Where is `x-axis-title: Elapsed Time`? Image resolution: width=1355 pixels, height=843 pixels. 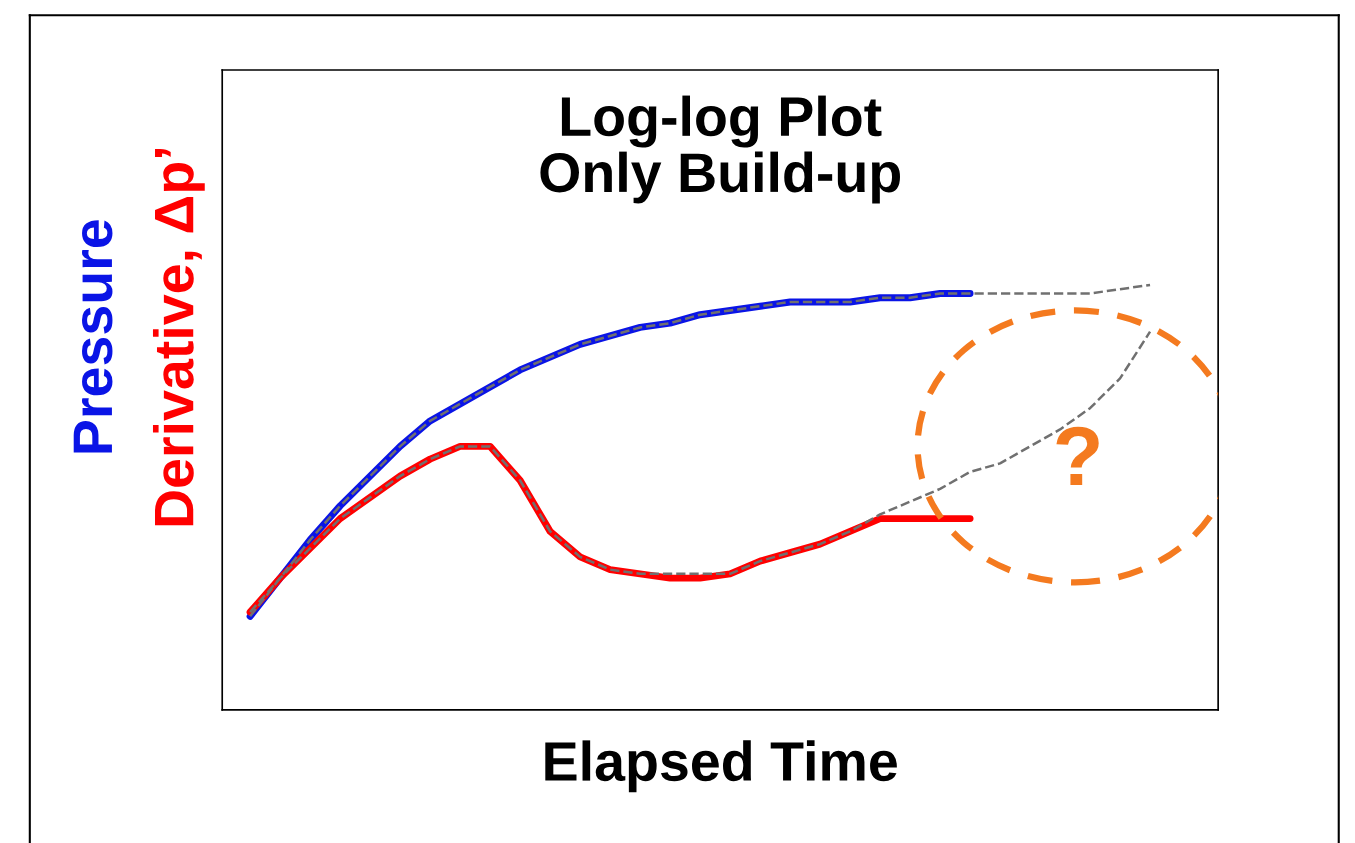
x-axis-title: Elapsed Time is located at coordinates (721, 766).